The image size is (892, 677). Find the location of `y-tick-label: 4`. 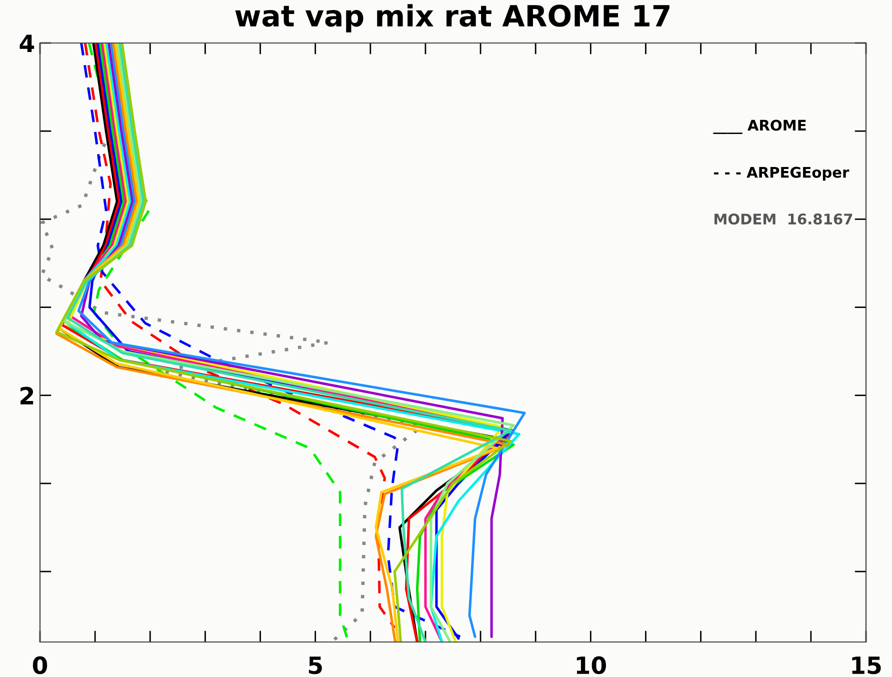

y-tick-label: 4 is located at coordinates (27, 43).